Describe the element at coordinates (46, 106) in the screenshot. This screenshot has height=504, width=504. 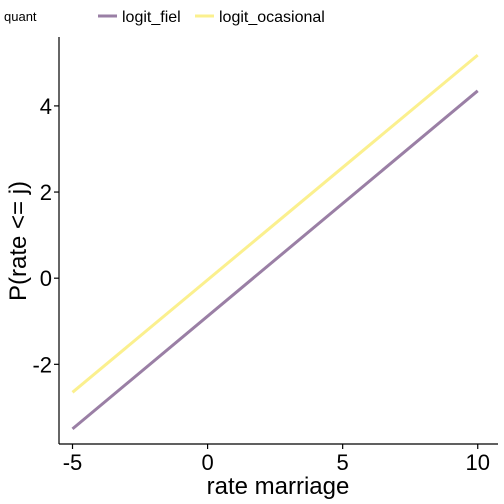
I see `y-tick-label: 4` at that location.